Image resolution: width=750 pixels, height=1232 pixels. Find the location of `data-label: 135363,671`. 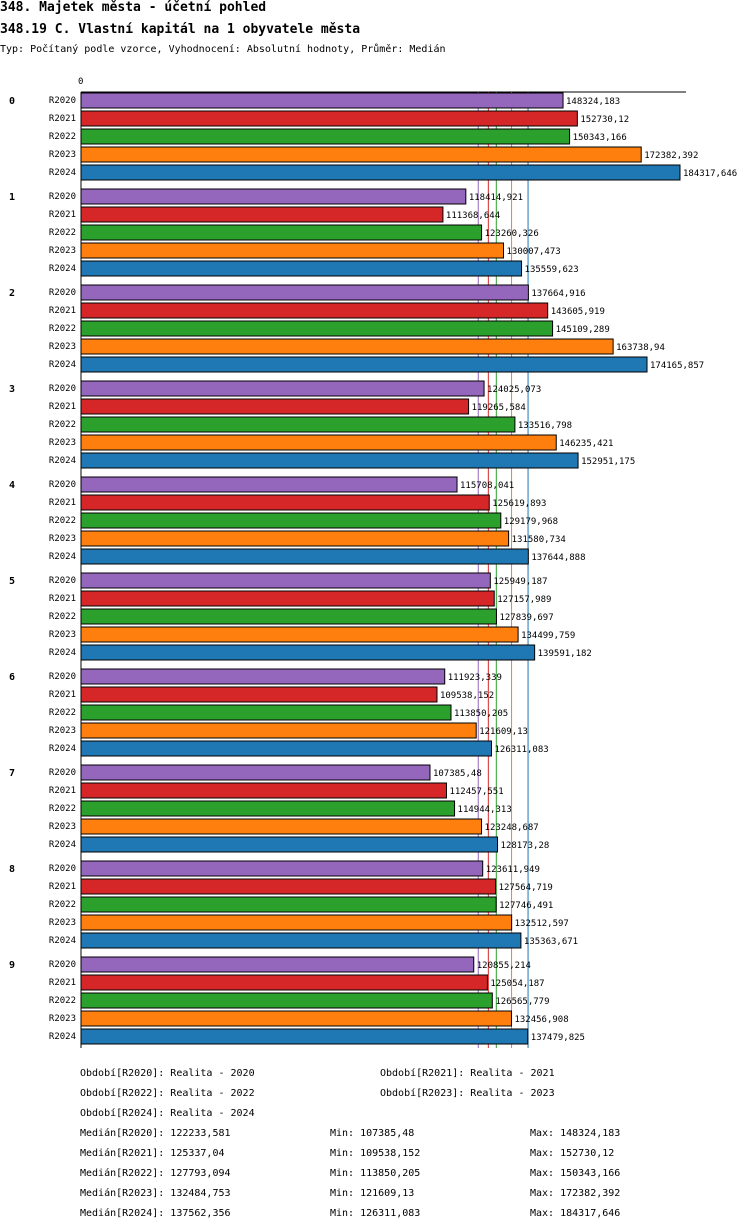

data-label: 135363,671 is located at coordinates (551, 942).